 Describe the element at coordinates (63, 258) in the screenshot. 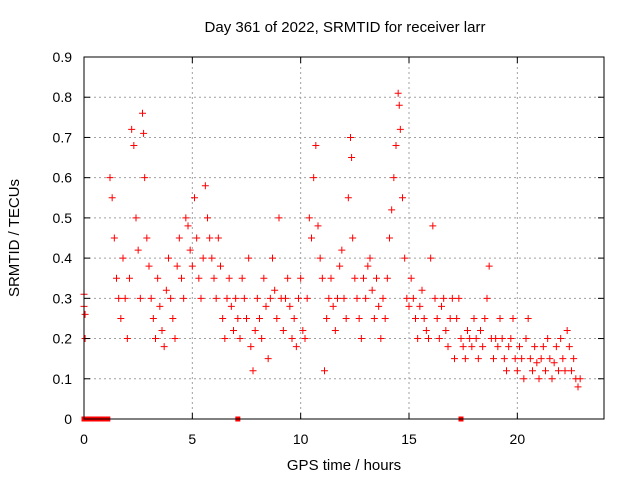

I see `y-tick-label: 0.4` at that location.